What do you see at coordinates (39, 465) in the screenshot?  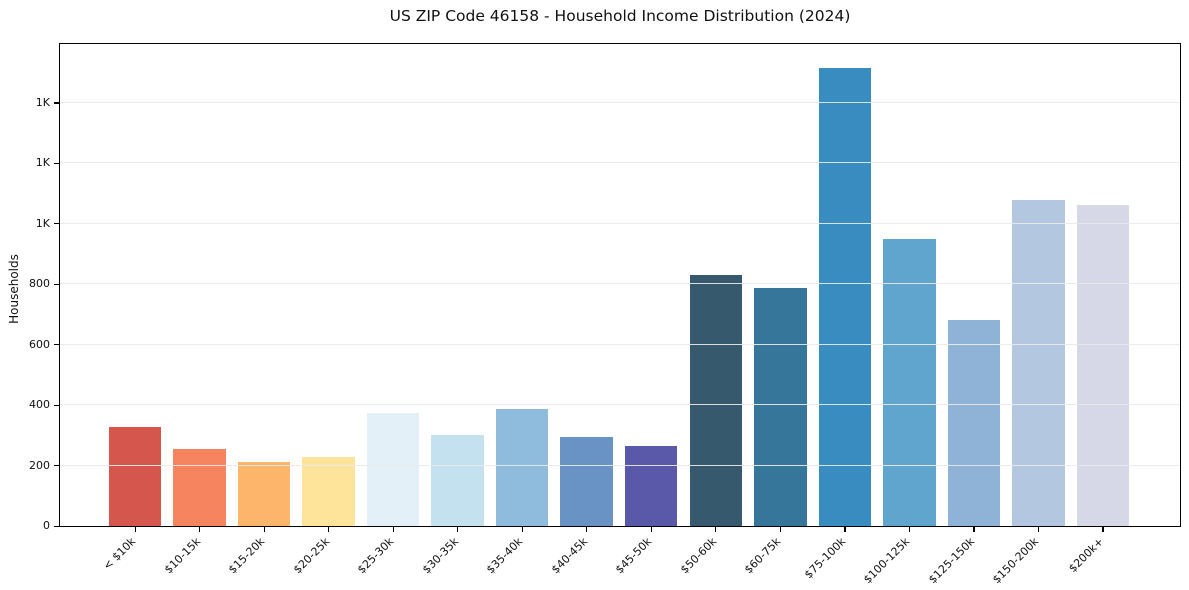 I see `y-tick-label: 200` at bounding box center [39, 465].